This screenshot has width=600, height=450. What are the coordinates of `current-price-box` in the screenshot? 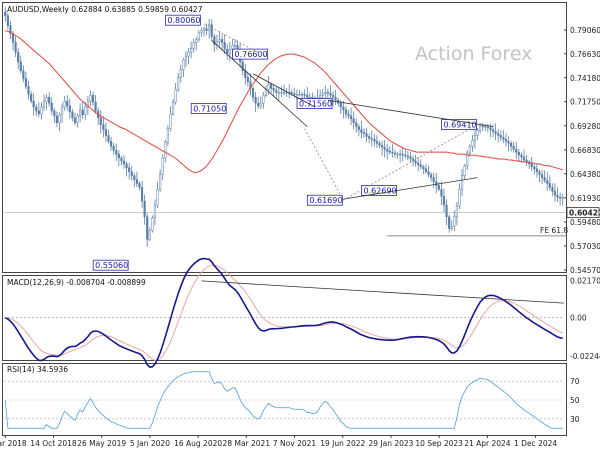 It's located at (583, 213).